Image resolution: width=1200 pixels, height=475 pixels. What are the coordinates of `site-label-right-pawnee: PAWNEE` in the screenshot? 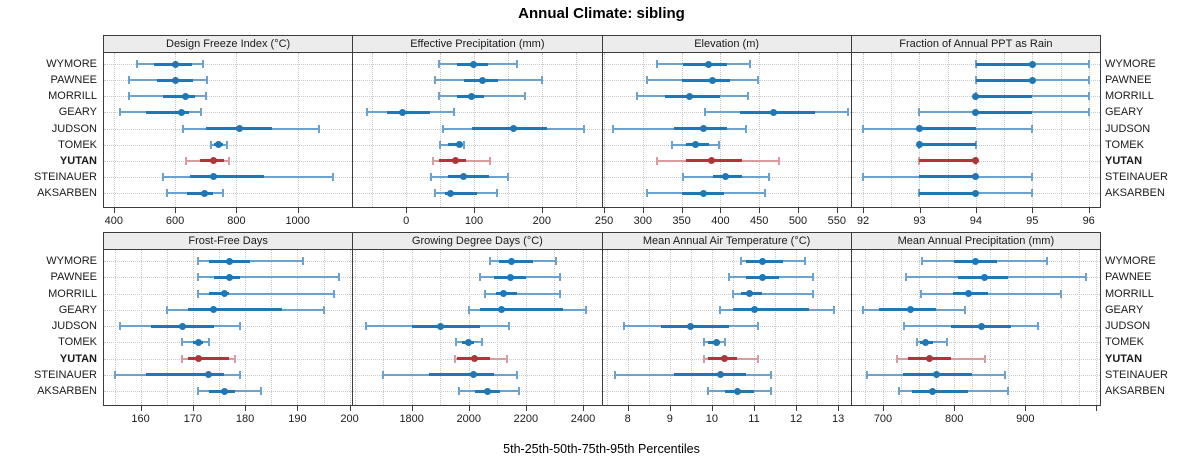 It's located at (1128, 277).